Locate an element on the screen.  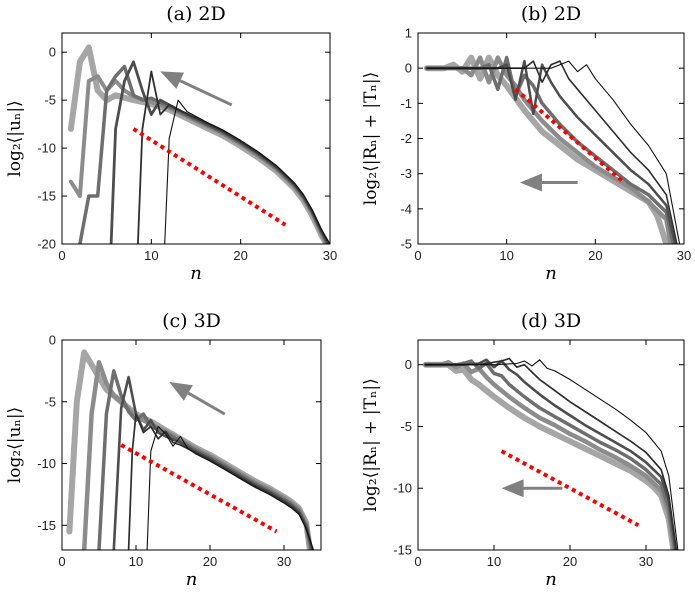
y-tick-label: -3 is located at coordinates (406, 173).